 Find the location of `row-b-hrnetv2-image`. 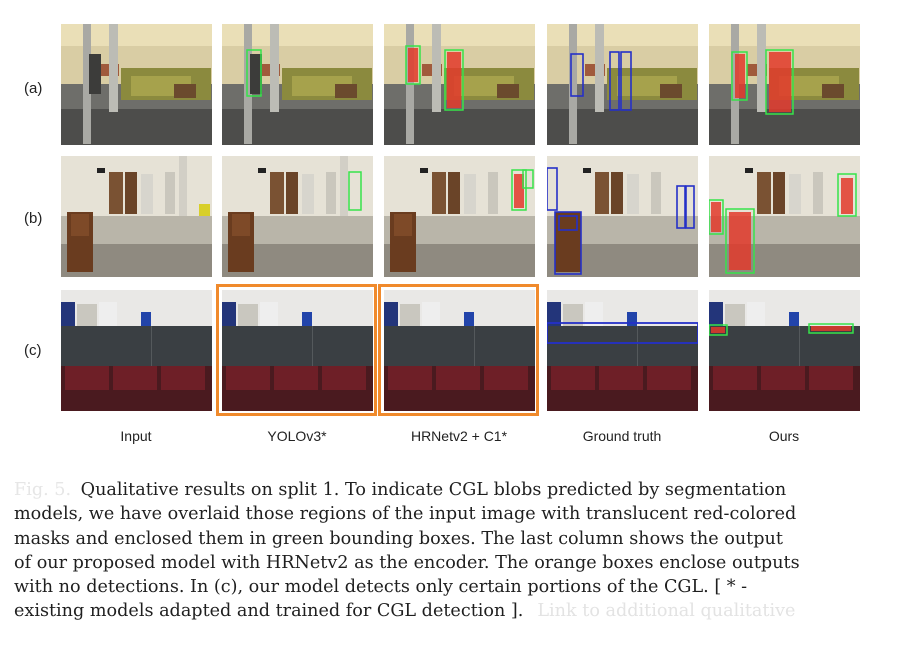

row-b-hrnetv2-image is located at coordinates (459, 216).